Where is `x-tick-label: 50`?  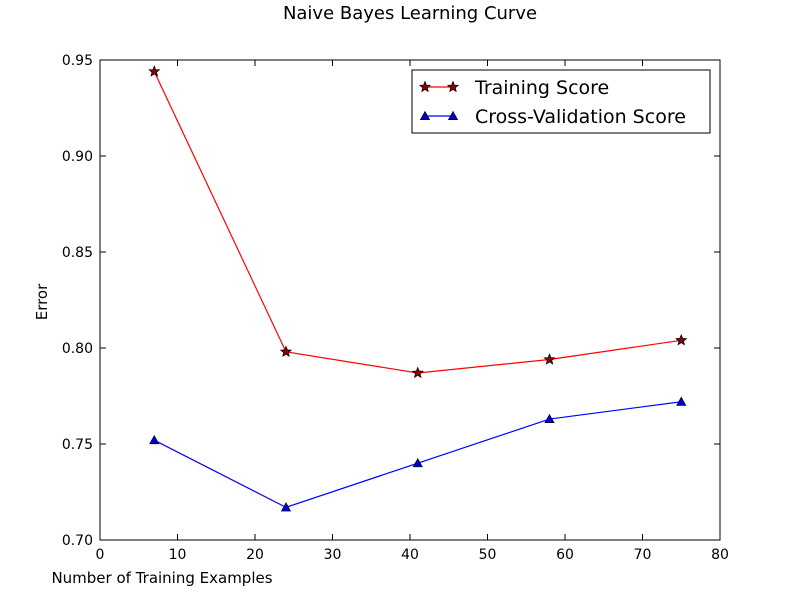
x-tick-label: 50 is located at coordinates (488, 555).